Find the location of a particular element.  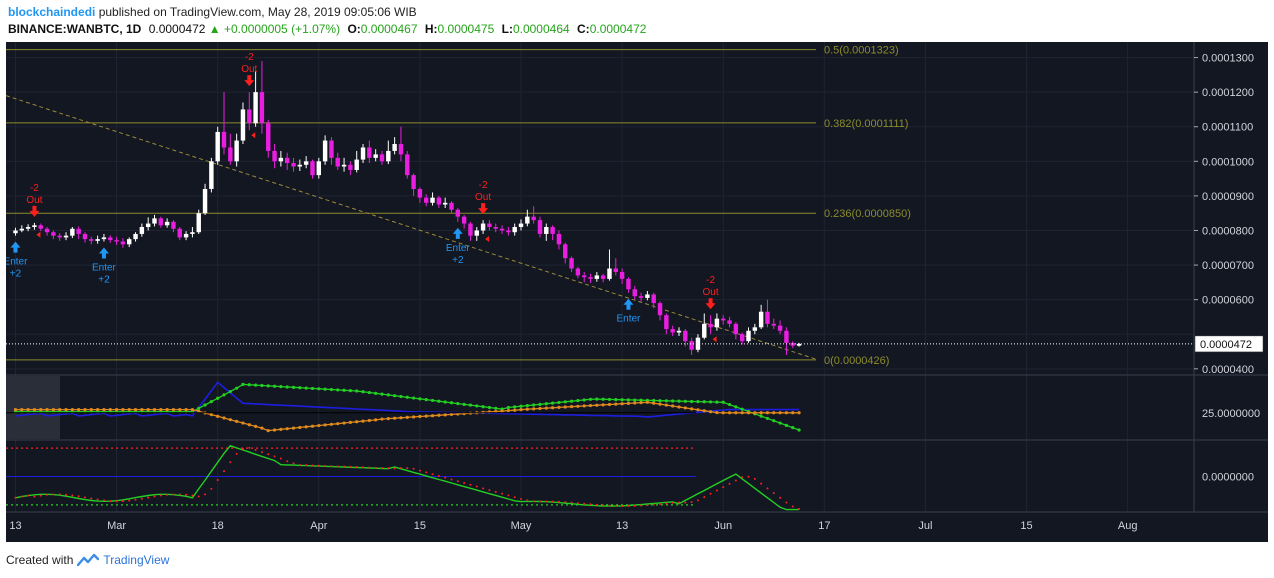

last-price-label: 0.0000472 is located at coordinates (1226, 345).